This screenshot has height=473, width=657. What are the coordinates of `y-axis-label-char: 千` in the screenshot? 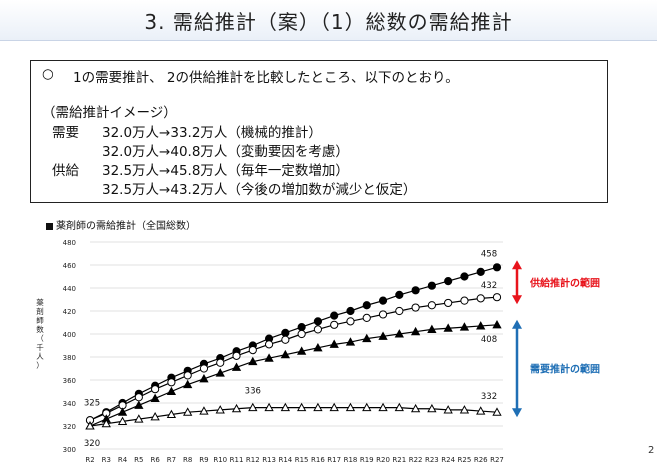 It's located at (40, 347).